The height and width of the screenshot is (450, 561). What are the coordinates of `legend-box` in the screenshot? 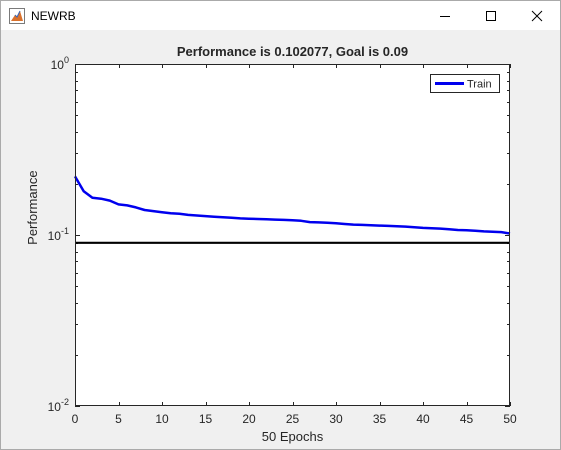 It's located at (465, 83).